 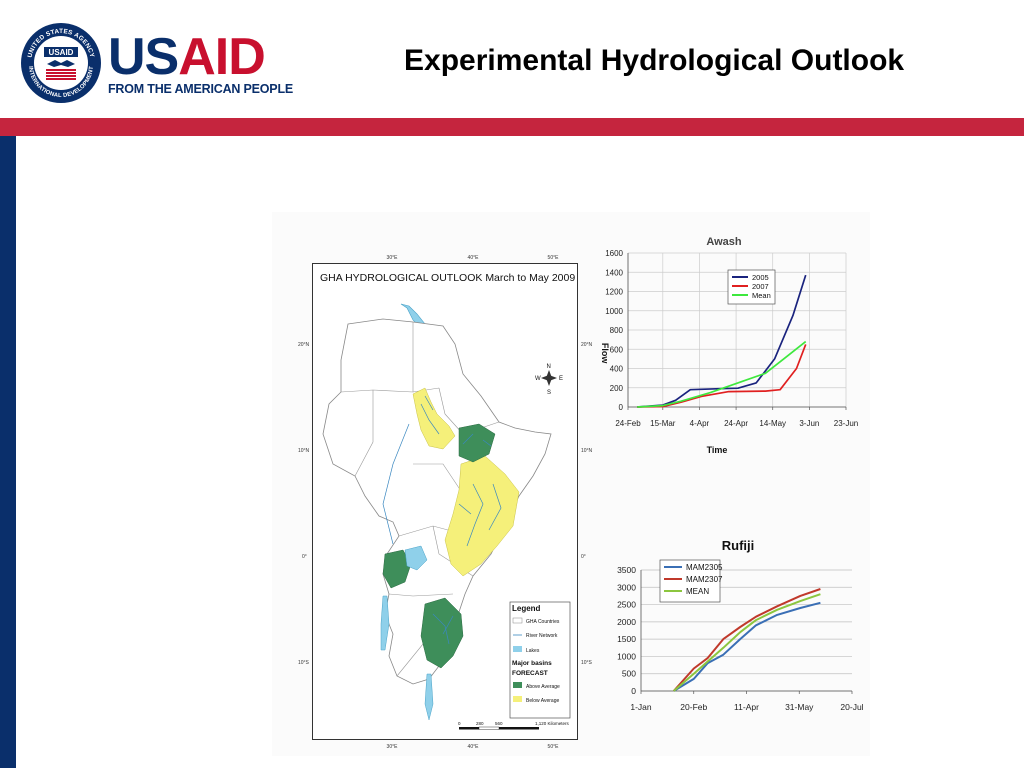 I want to click on legend-title: Legend, so click(x=526, y=608).